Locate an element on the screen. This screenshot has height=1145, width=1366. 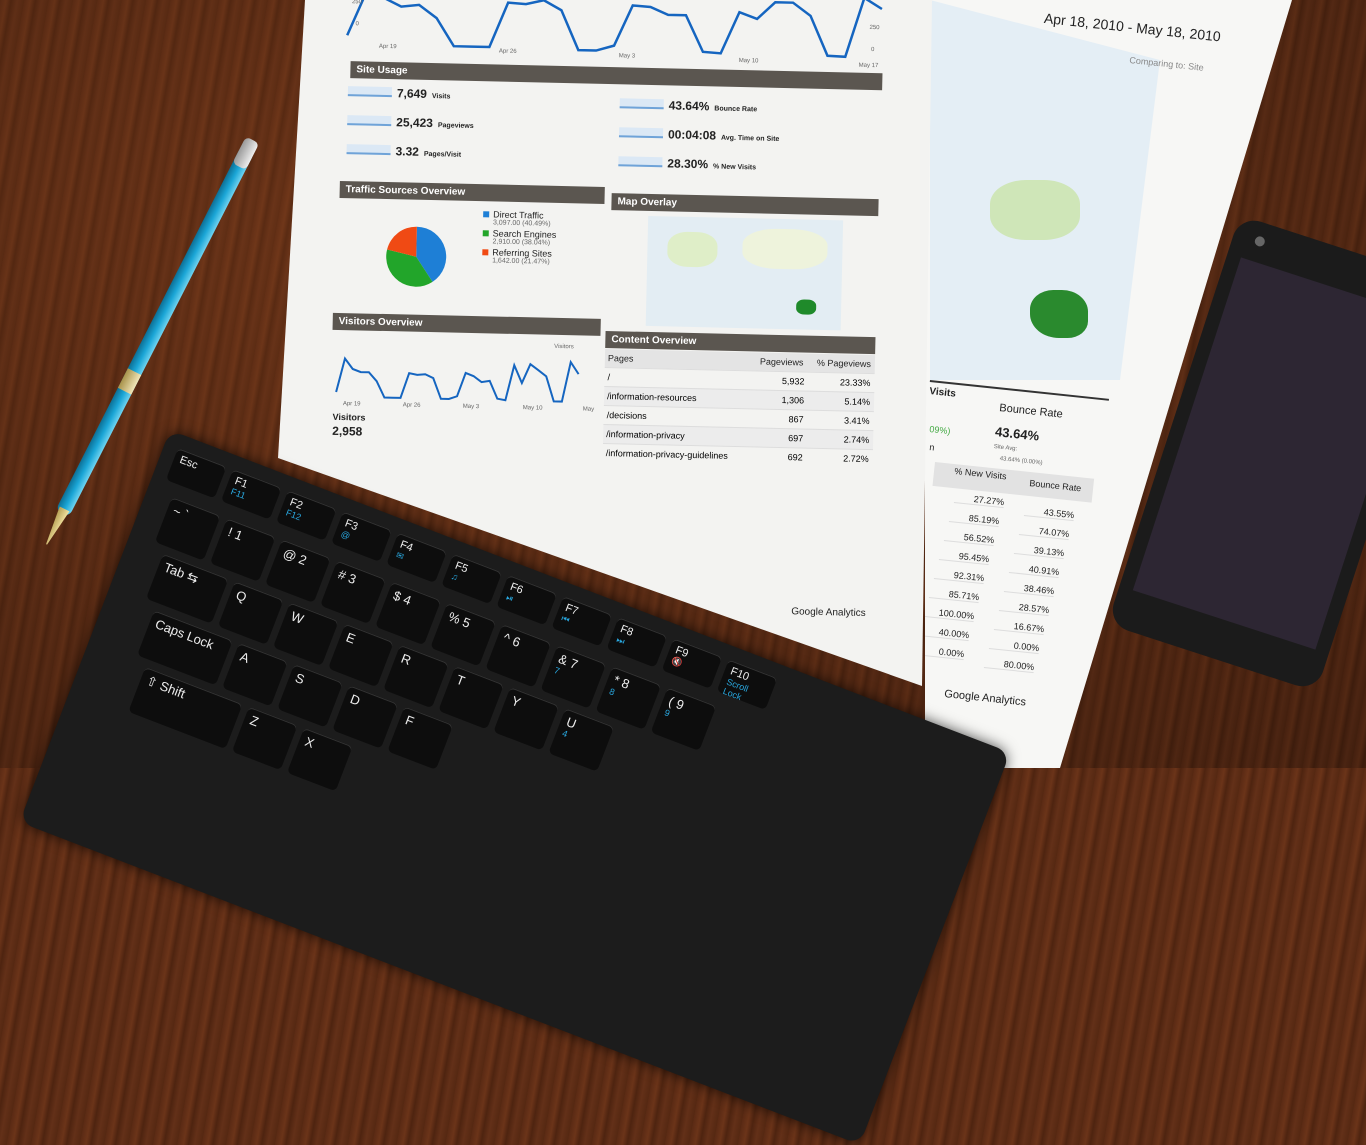
bounce-rate-cell: 28.57% is located at coordinates (1024, 608).